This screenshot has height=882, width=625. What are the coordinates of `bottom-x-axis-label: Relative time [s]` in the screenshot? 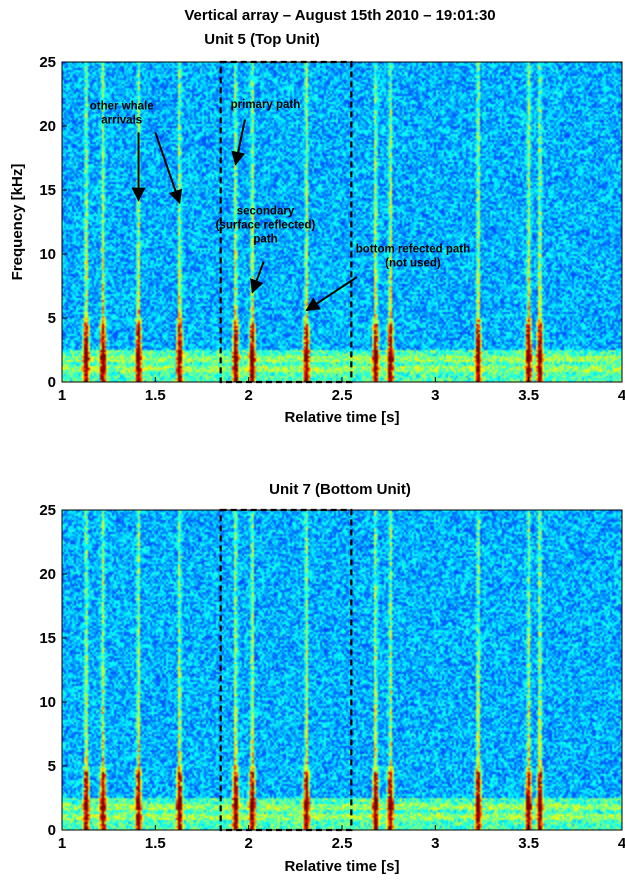 It's located at (341, 866).